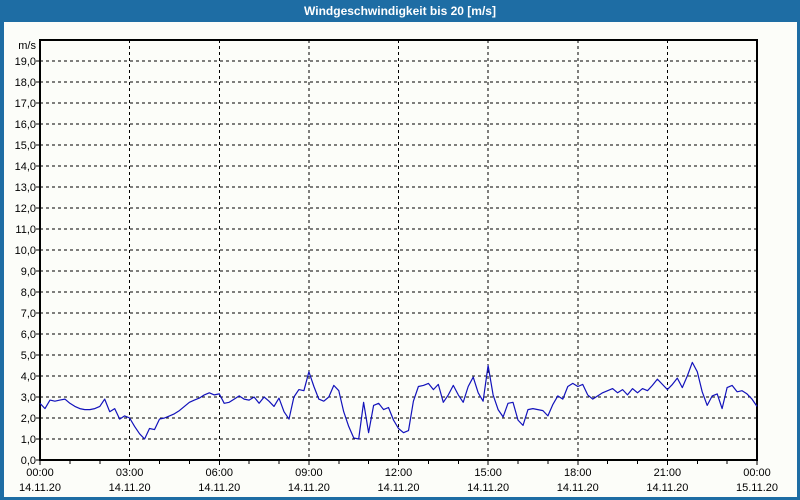 The height and width of the screenshot is (500, 800). Describe the element at coordinates (28, 377) in the screenshot. I see `svg-text: 4,0` at that location.